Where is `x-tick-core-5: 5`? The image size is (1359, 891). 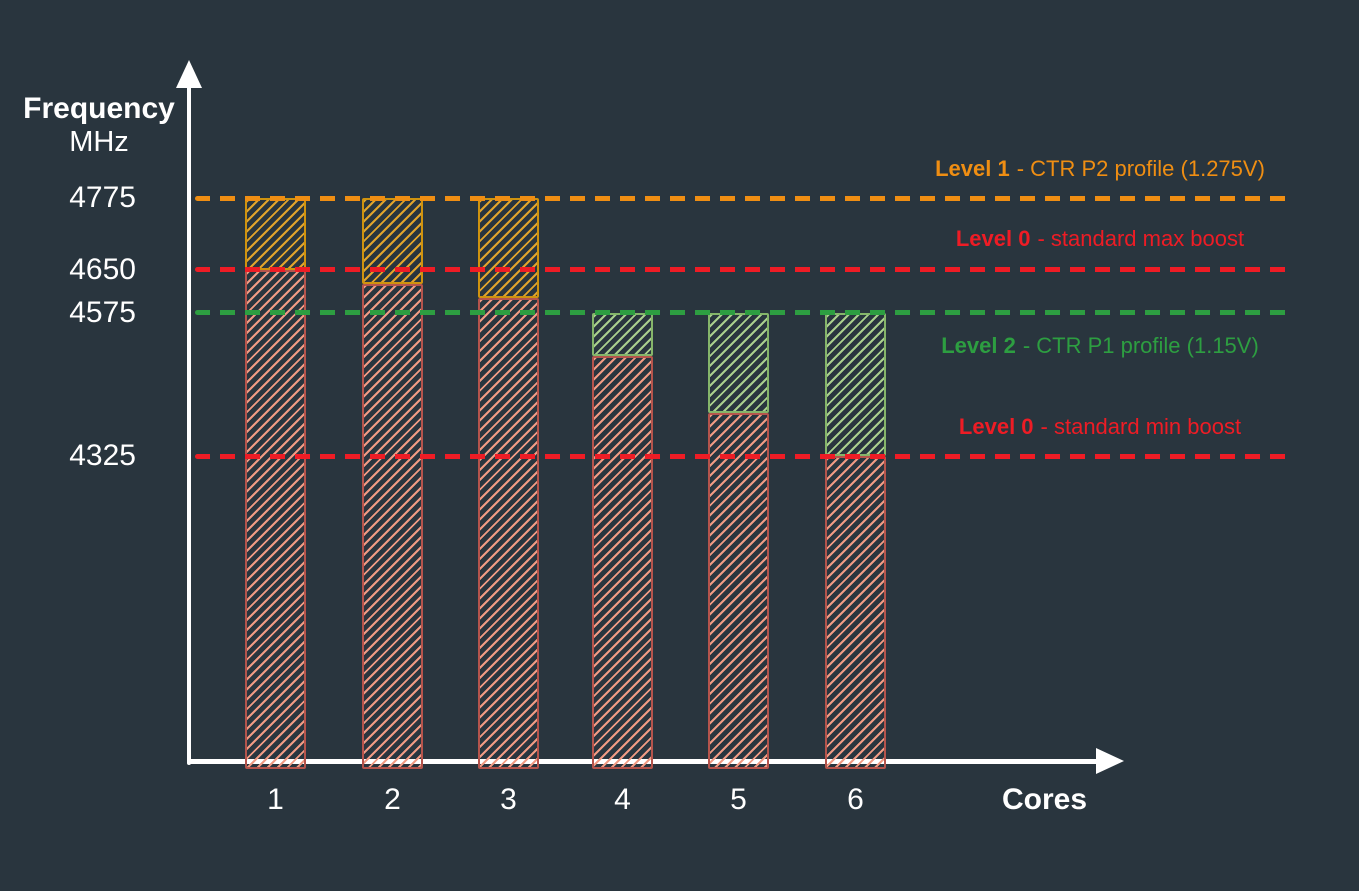
x-tick-core-5: 5 is located at coordinates (738, 799).